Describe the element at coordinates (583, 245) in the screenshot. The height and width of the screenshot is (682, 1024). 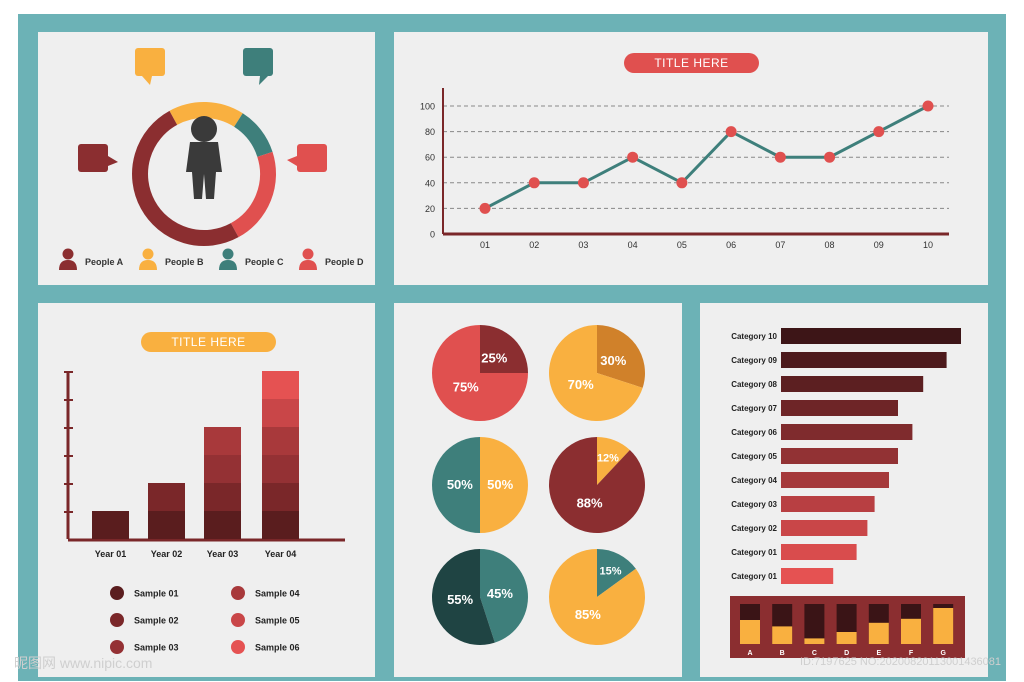
I see `x-tick-label: 03` at that location.